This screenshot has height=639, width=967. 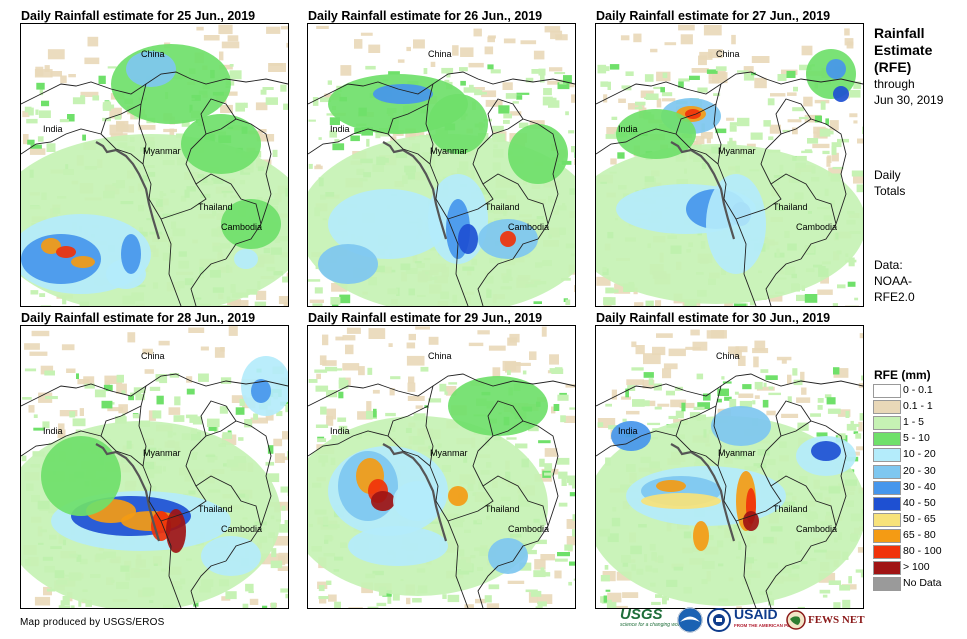 What do you see at coordinates (919, 470) in the screenshot?
I see `legend-label: 20 - 30` at bounding box center [919, 470].